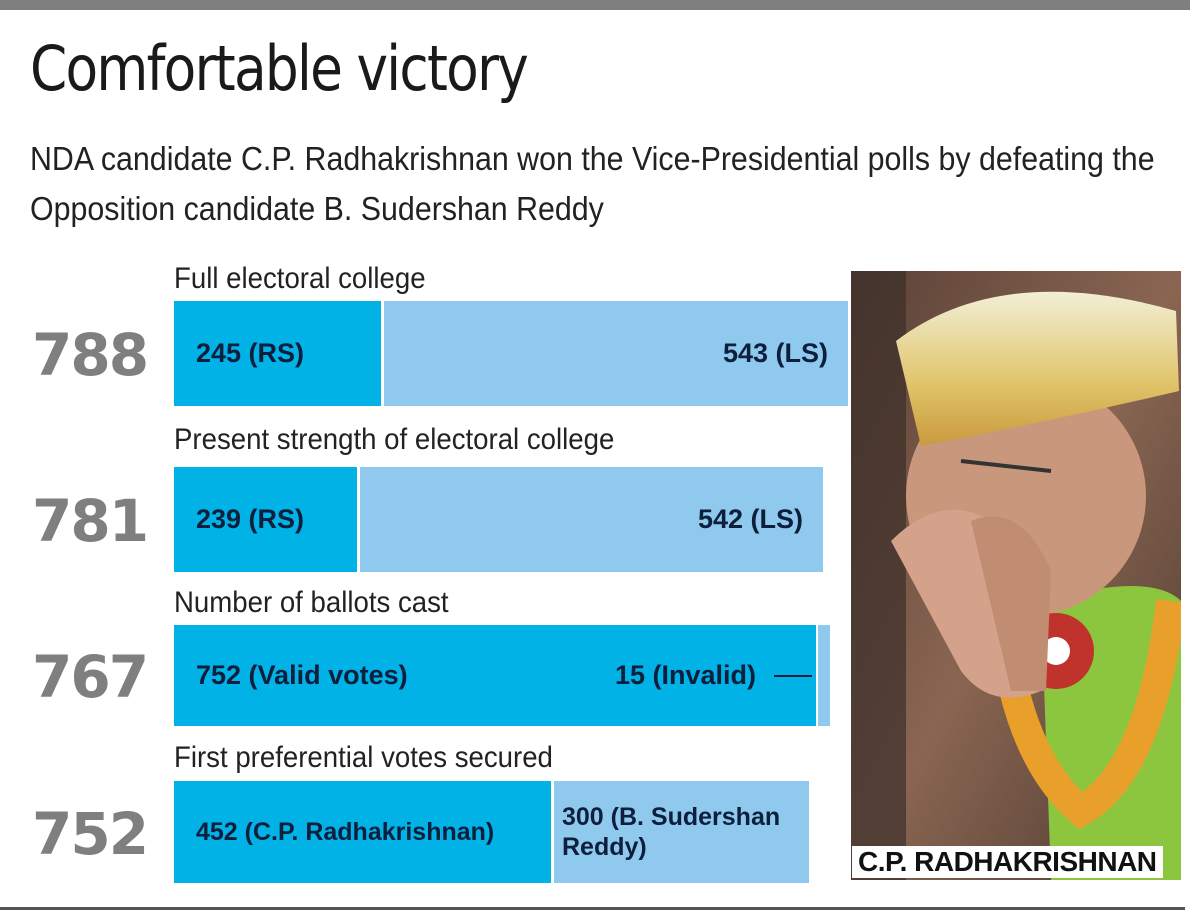 This screenshot has width=1200, height=912. What do you see at coordinates (277, 353) in the screenshot?
I see `segment-rs: 245 (RS)` at bounding box center [277, 353].